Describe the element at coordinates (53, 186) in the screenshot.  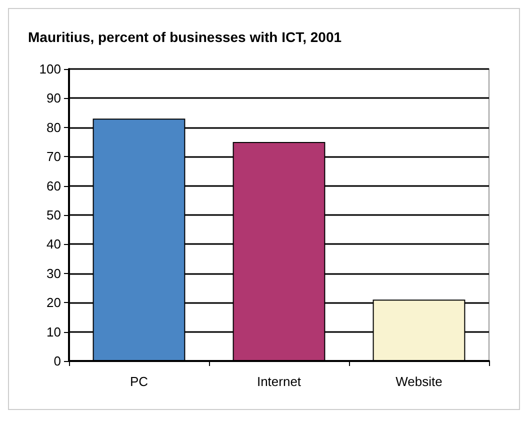
I see `y-tick-label: 60` at that location.